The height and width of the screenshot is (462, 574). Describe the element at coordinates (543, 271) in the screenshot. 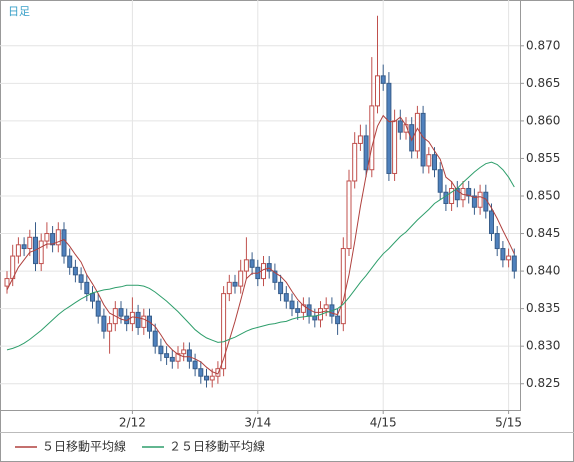

I see `y-tick-label: 0.840` at that location.